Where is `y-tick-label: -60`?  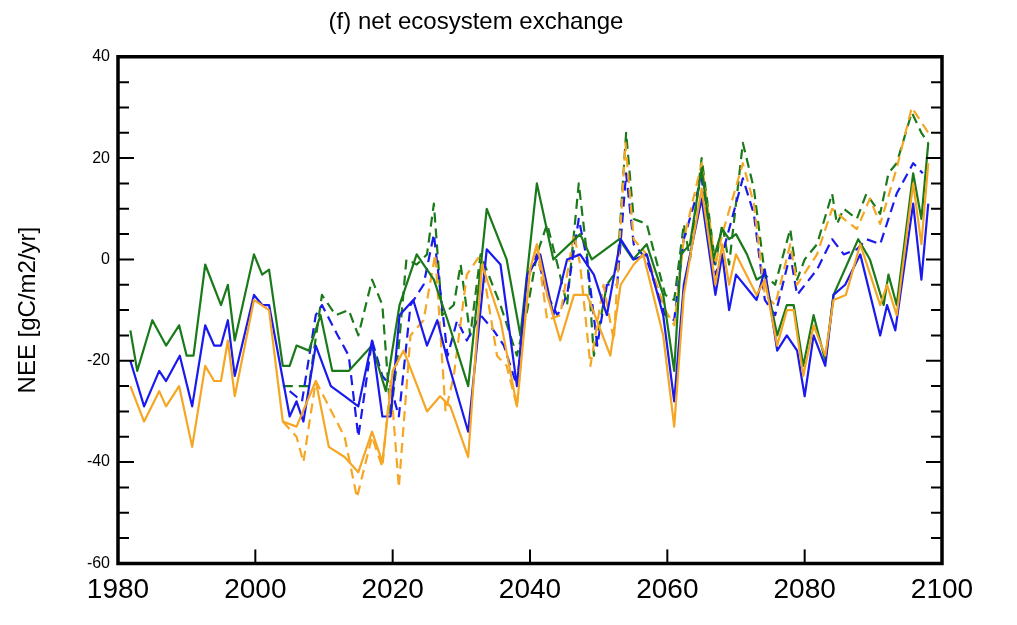
y-tick-label: -60 is located at coordinates (98, 562).